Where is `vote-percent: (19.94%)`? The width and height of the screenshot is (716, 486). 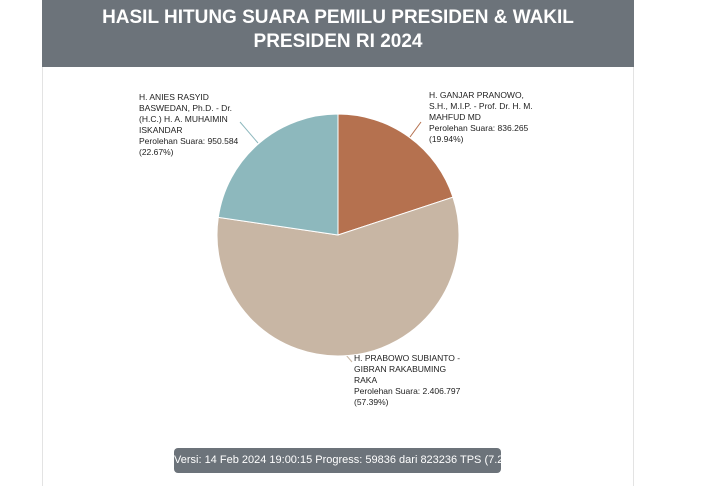
vote-percent: (19.94%) is located at coordinates (446, 139).